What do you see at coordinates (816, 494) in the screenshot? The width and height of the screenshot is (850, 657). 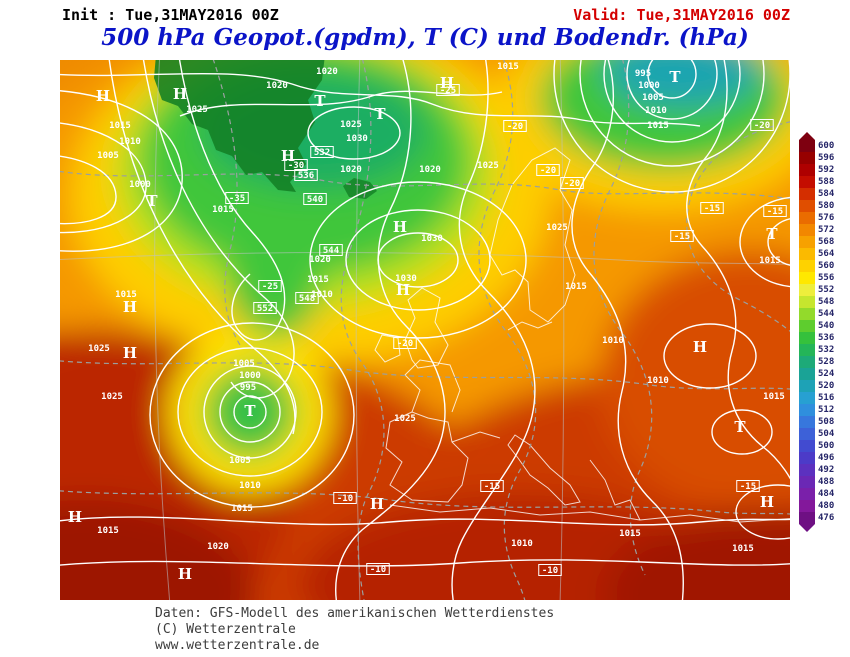 I see `legend-row: 484` at bounding box center [816, 494].